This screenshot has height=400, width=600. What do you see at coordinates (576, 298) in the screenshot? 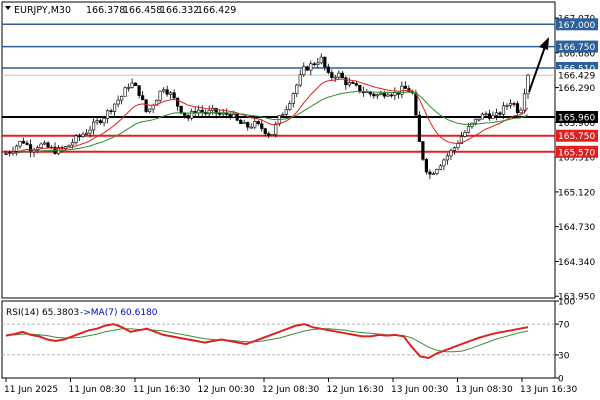
I see `price-tick-label: 163.950` at bounding box center [576, 298].